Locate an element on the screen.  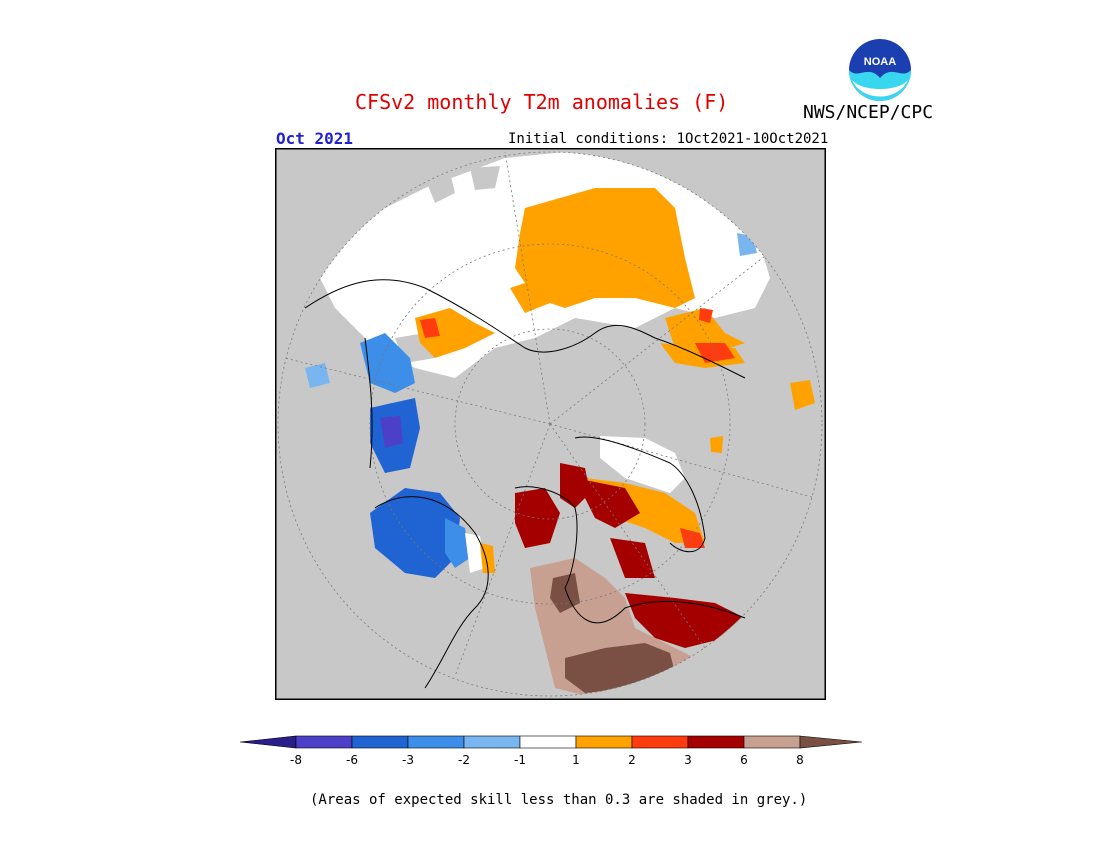
colorbar-tick-label: -6 is located at coordinates (352, 760).